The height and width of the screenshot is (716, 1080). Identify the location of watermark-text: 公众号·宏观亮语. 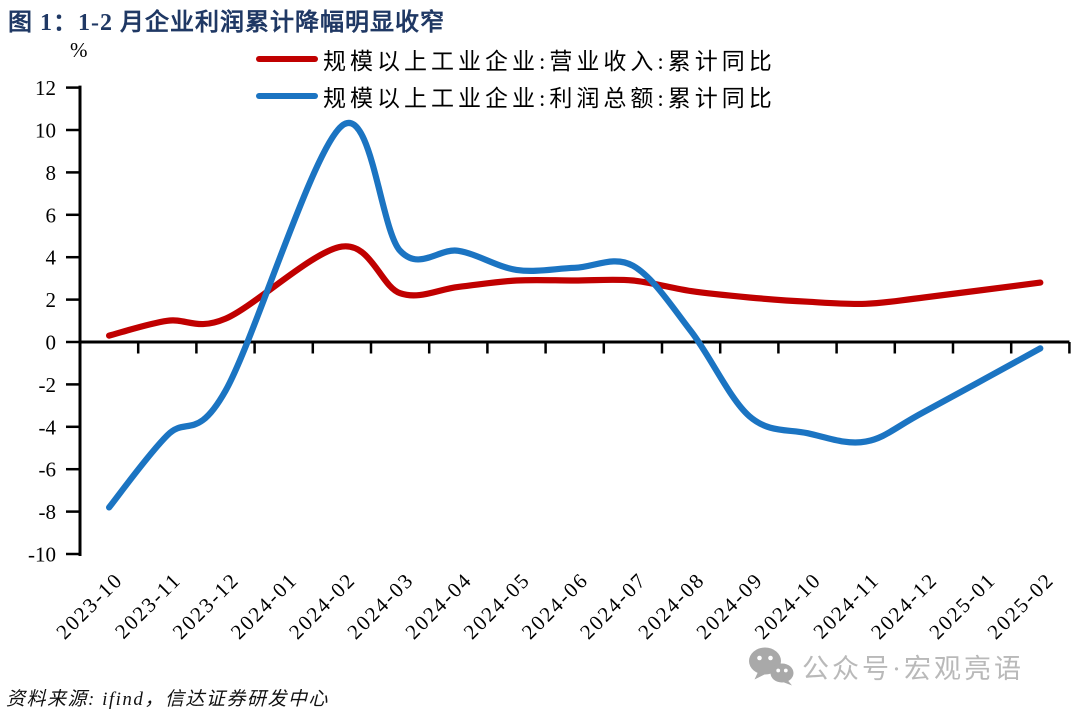
(913, 668).